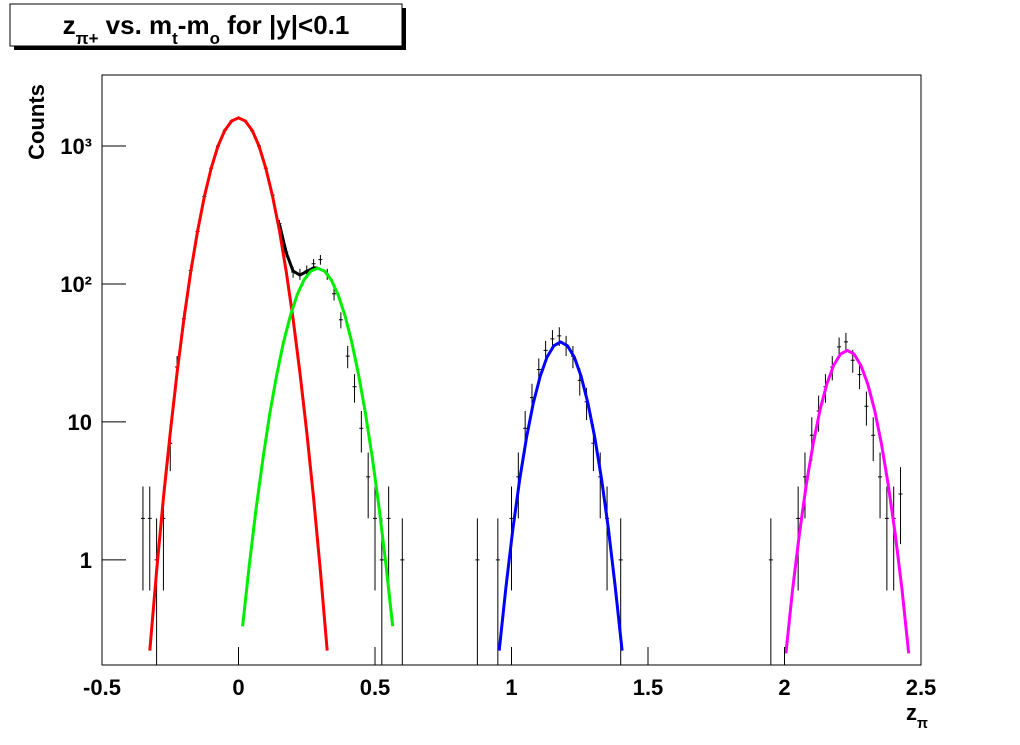 This screenshot has width=1020, height=745. What do you see at coordinates (86, 560) in the screenshot?
I see `y-tick-label: 1` at bounding box center [86, 560].